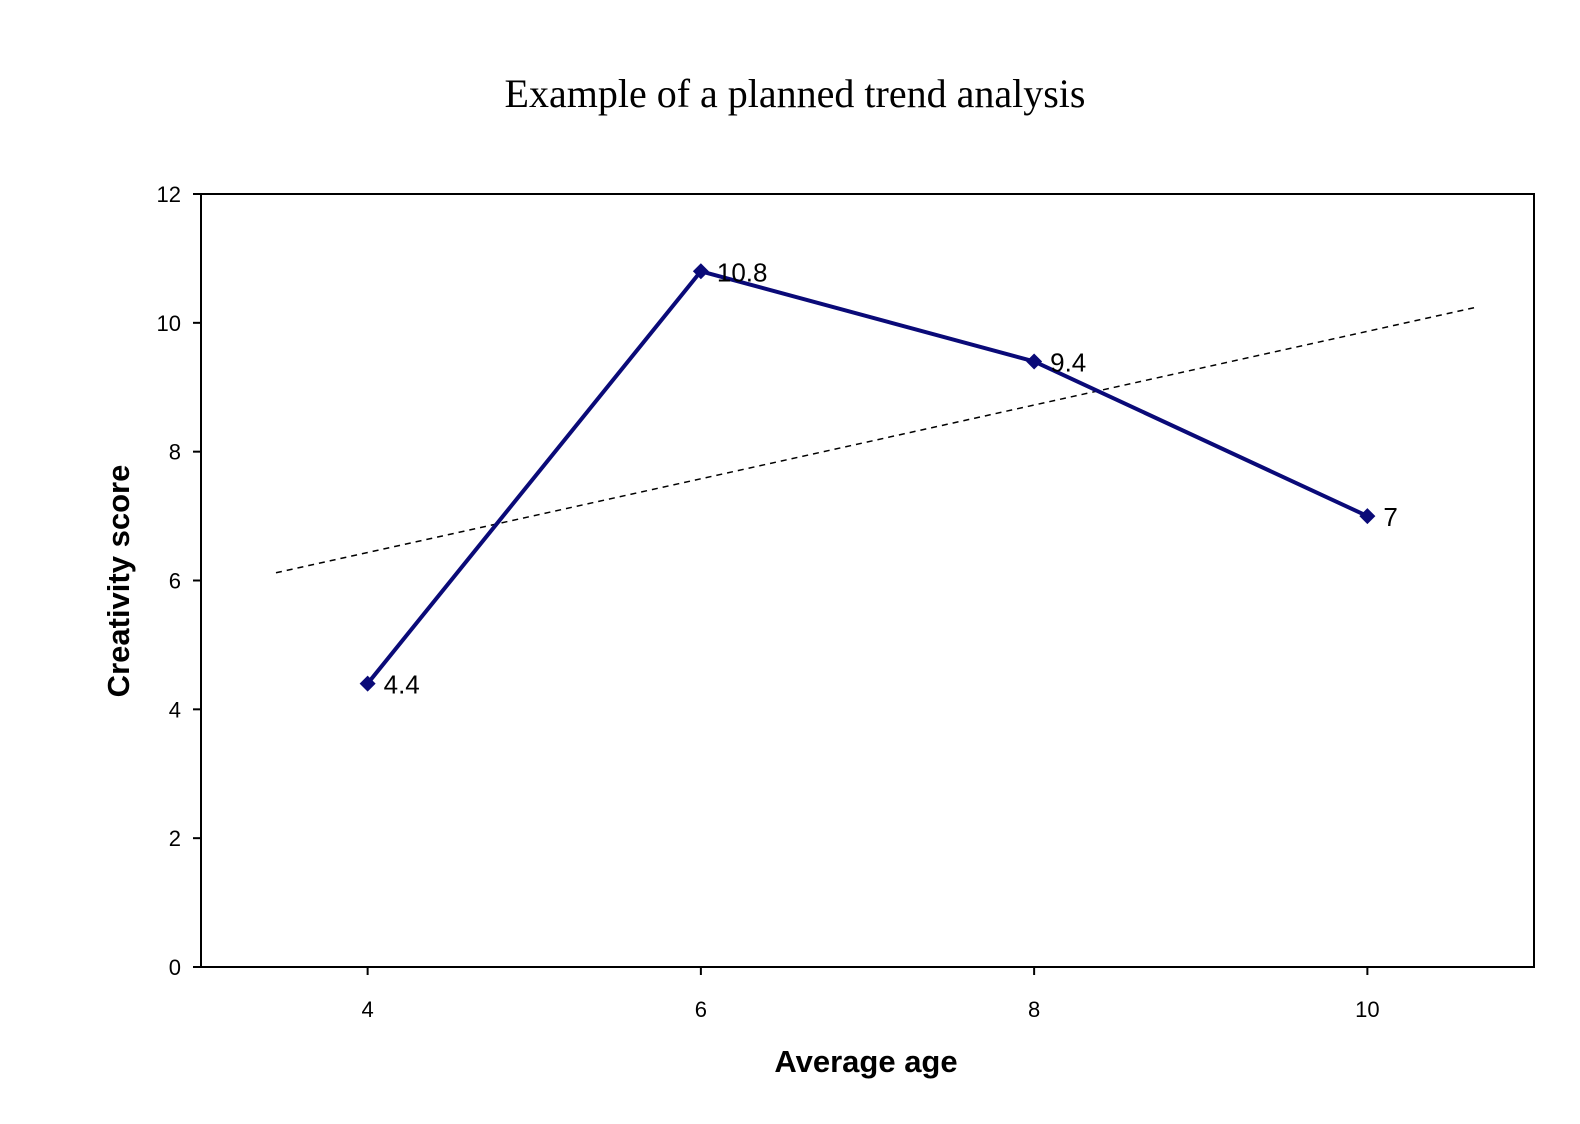 Image resolution: width=1580 pixels, height=1124 pixels. I want to click on y-axis: 0 2 4 6 8 10 12, so click(179, 581).